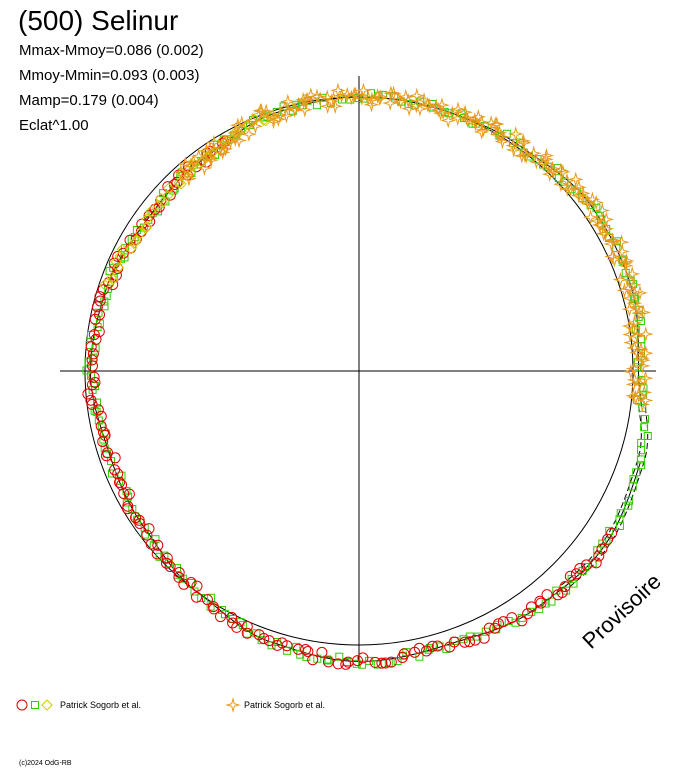 This screenshot has width=688, height=768. Describe the element at coordinates (47, 705) in the screenshot. I see `legend-marker-diamond` at that location.